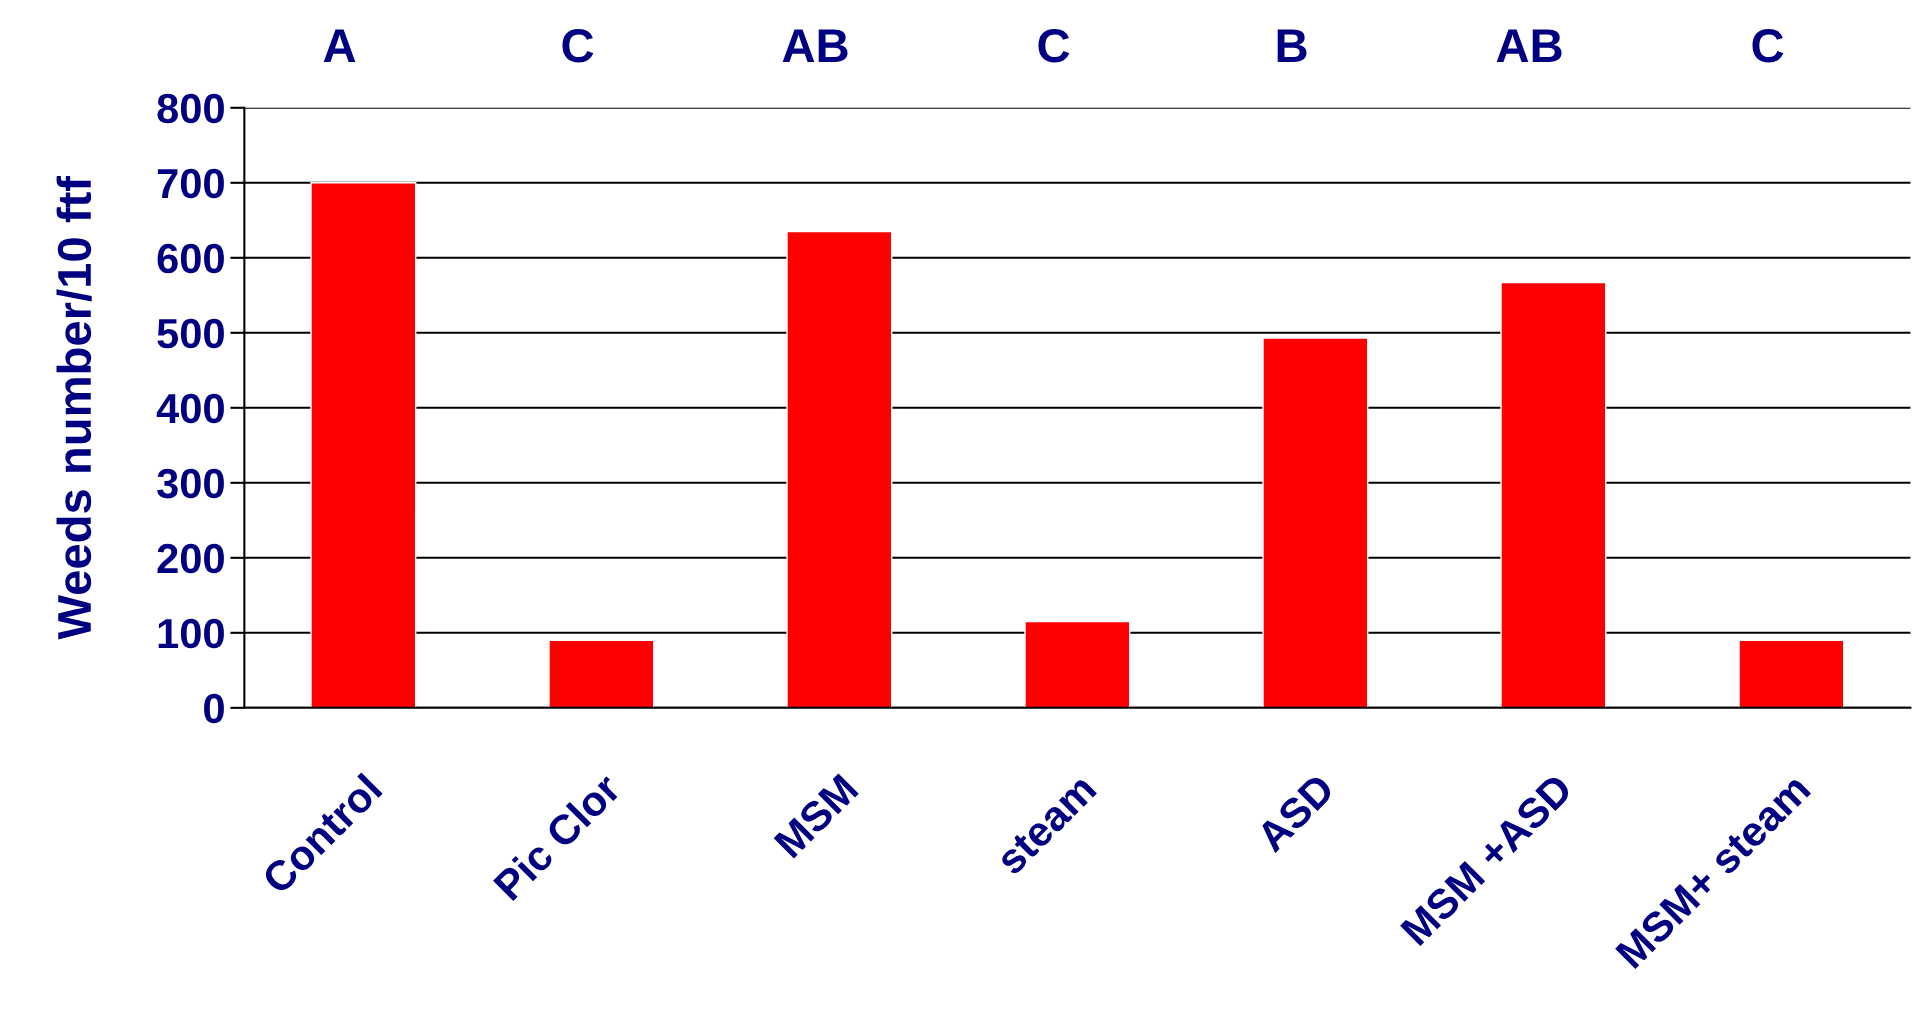 This screenshot has width=1915, height=1017. What do you see at coordinates (1292, 45) in the screenshot?
I see `text: B` at bounding box center [1292, 45].